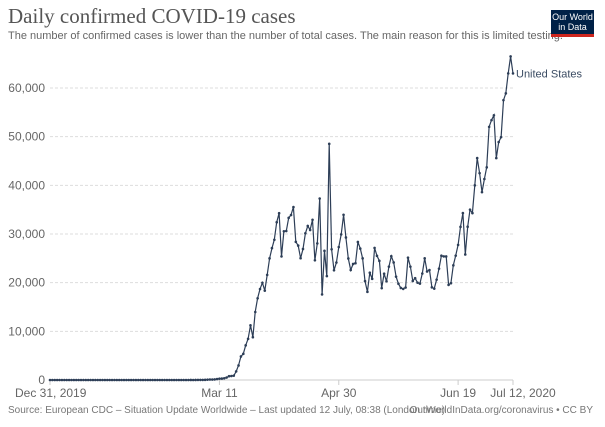 Image resolution: width=605 pixels, height=427 pixels. Describe the element at coordinates (152, 16) in the screenshot. I see `chart-title: Daily confirmed COVID-19 cases` at that location.